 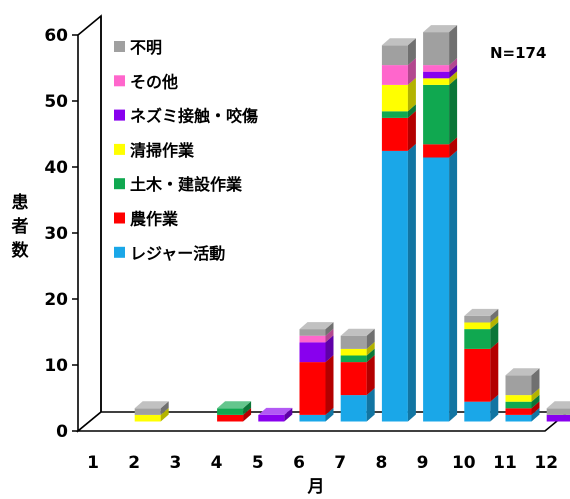 I want to click on y-tick-label: 20, so click(x=56, y=300).